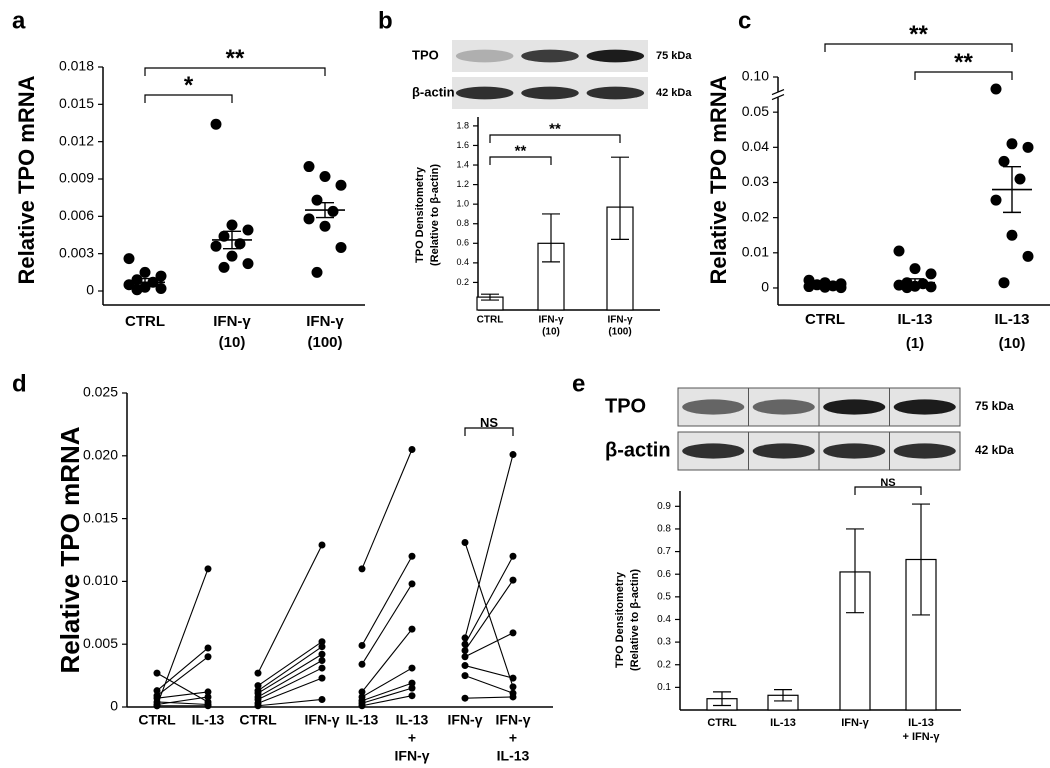  Describe the element at coordinates (100, 455) in the screenshot. I see `y-tick-label: 0.020` at that location.